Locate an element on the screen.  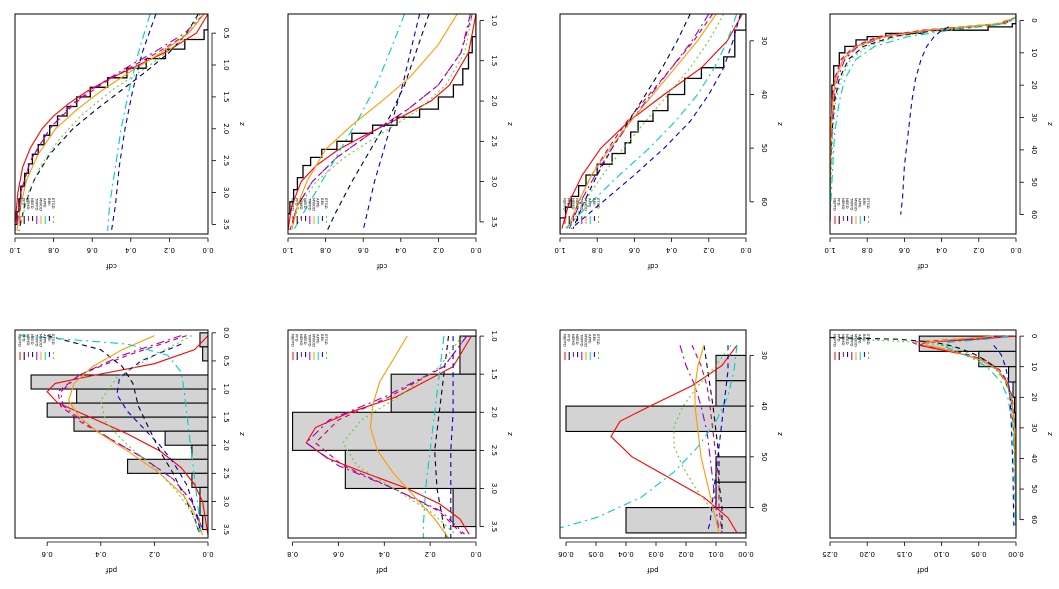
y-tick-label: 0.4 is located at coordinates (101, 554).